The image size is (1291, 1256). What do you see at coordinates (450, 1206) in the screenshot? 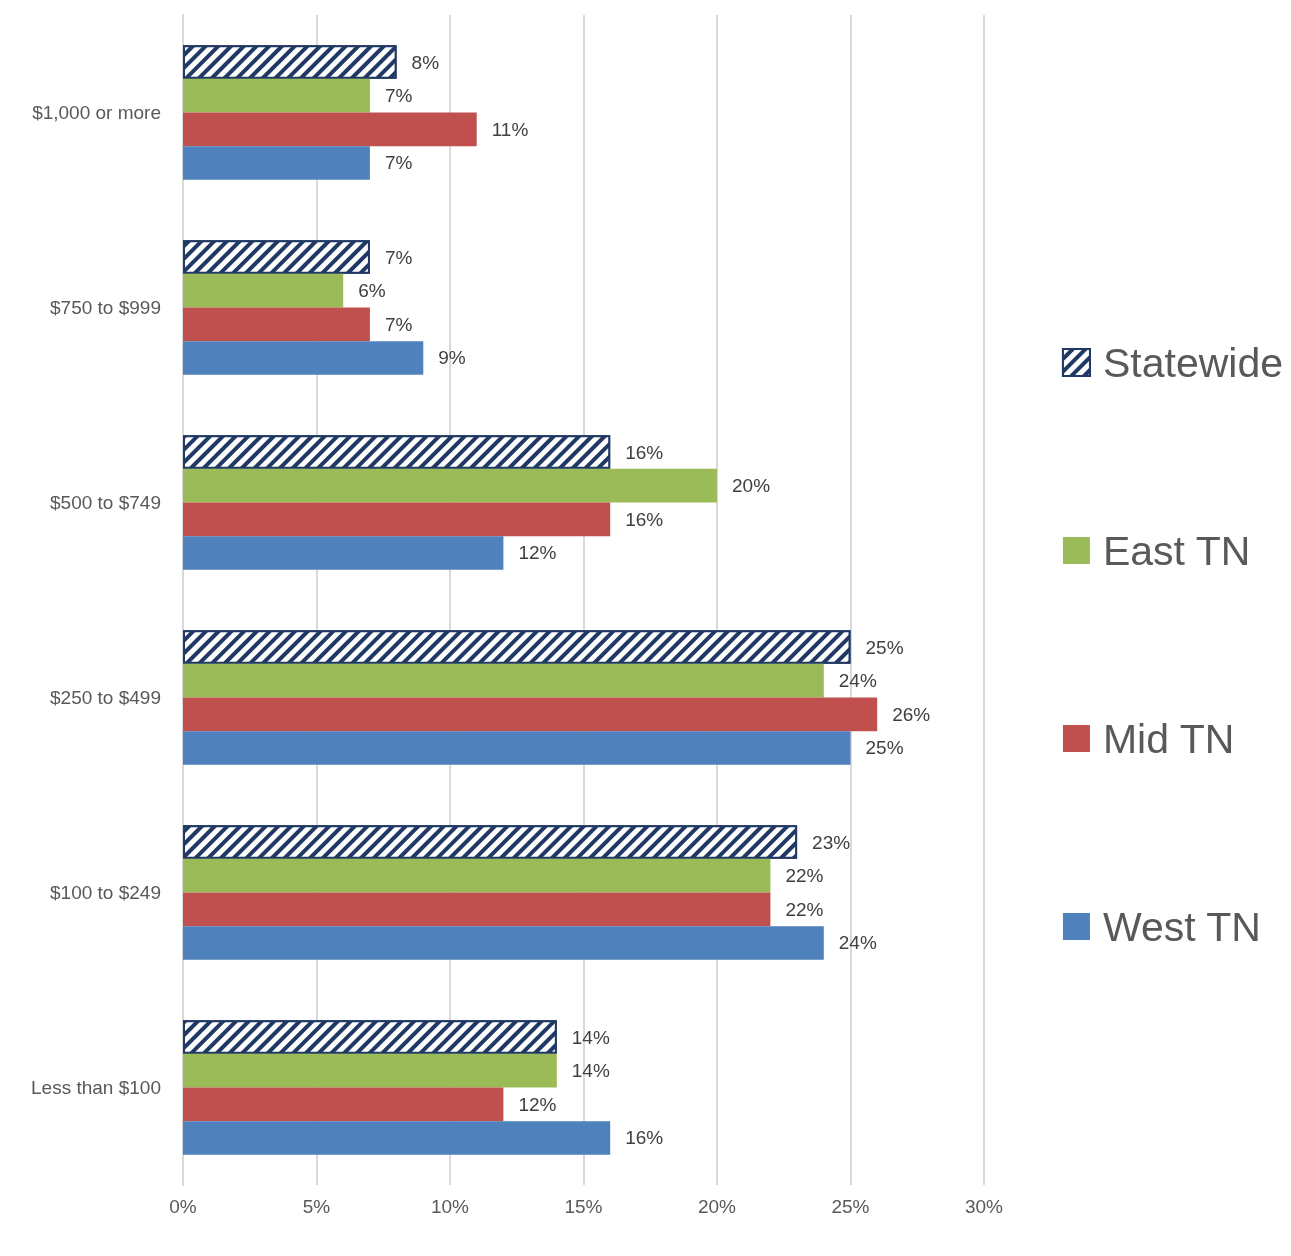
I see `x-tick-label: 10%` at bounding box center [450, 1206].